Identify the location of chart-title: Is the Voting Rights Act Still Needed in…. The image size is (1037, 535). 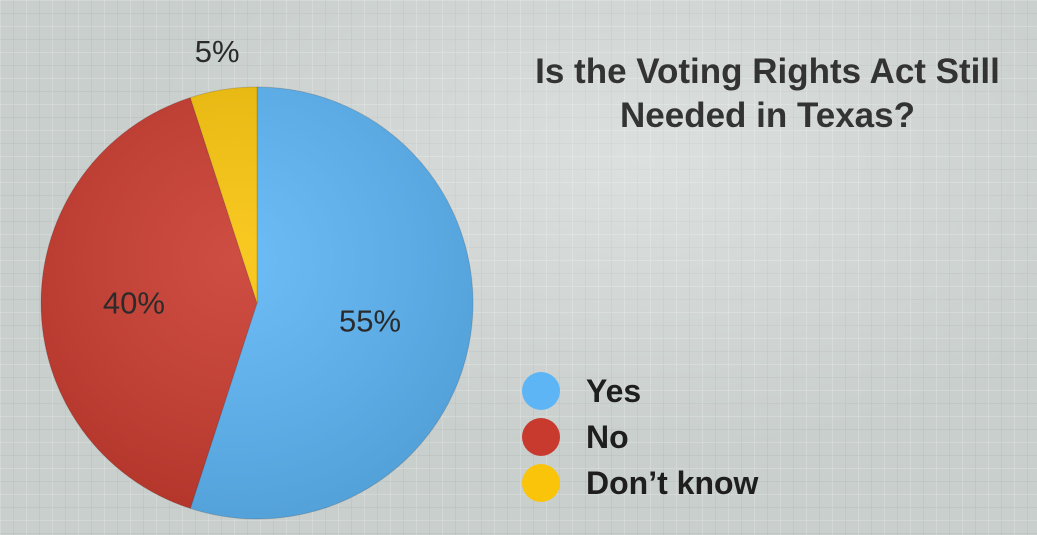
(767, 93).